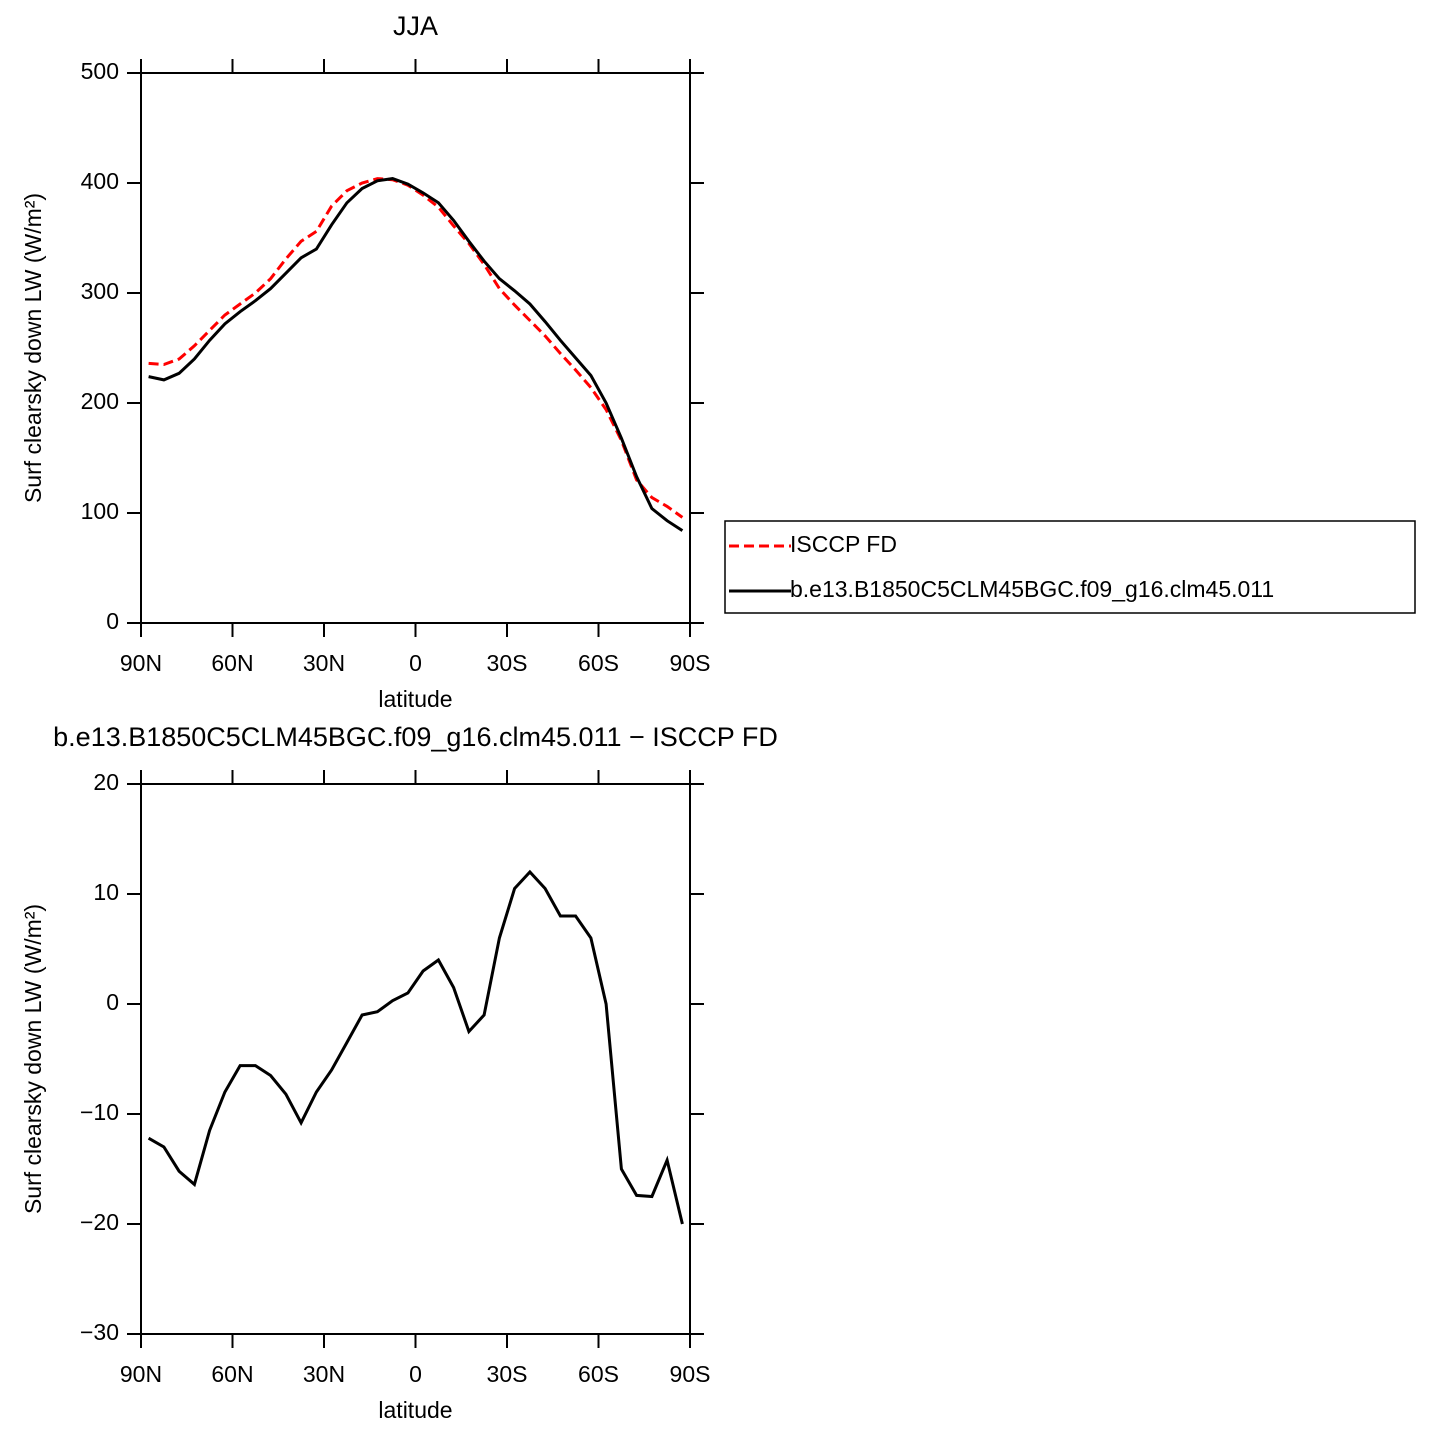 This screenshot has height=1435, width=1435. What do you see at coordinates (1032, 589) in the screenshot?
I see `legend-label: b.e13.B1850C5CLM45BGC.f09_g16.clm45.011` at bounding box center [1032, 589].